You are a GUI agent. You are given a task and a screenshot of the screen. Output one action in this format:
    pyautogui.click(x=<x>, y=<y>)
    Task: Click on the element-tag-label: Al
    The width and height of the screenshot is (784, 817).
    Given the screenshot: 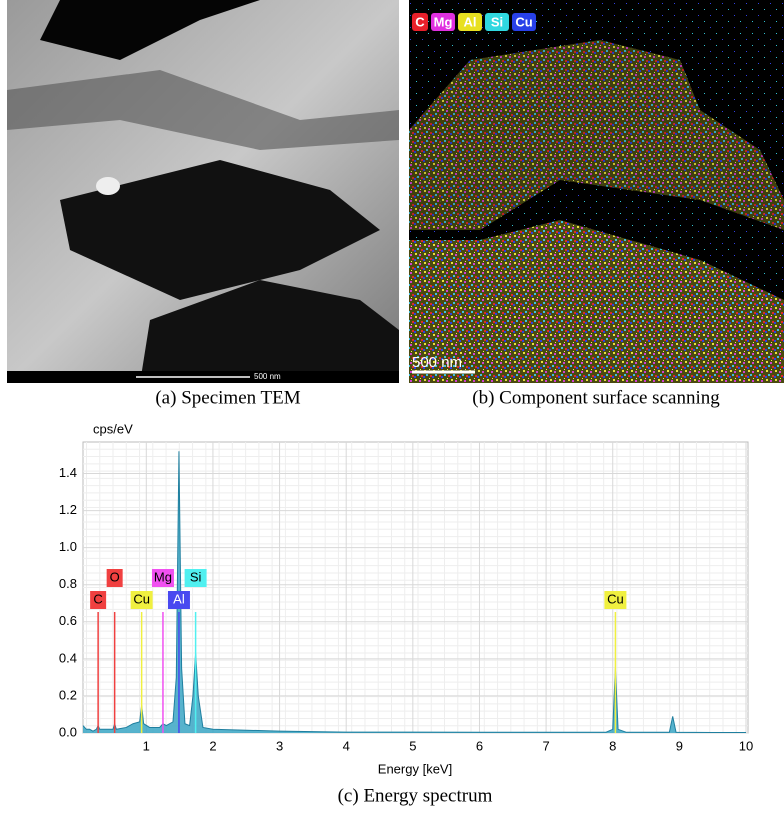 What is the action you would take?
    pyautogui.click(x=470, y=21)
    